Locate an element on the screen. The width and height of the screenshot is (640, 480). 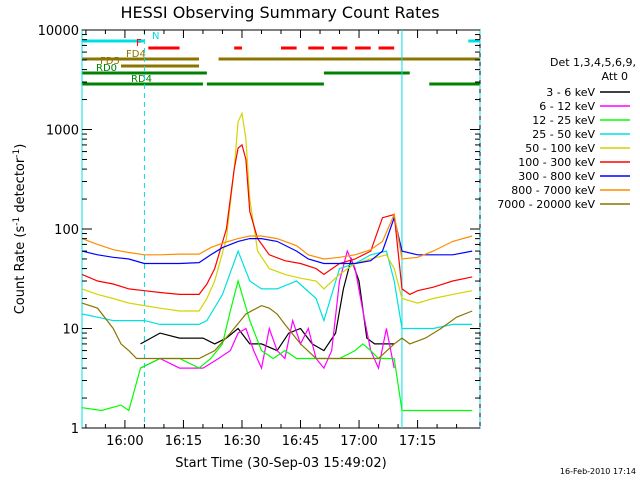
x-tick-label-4: 17:00 is located at coordinates (358, 441).